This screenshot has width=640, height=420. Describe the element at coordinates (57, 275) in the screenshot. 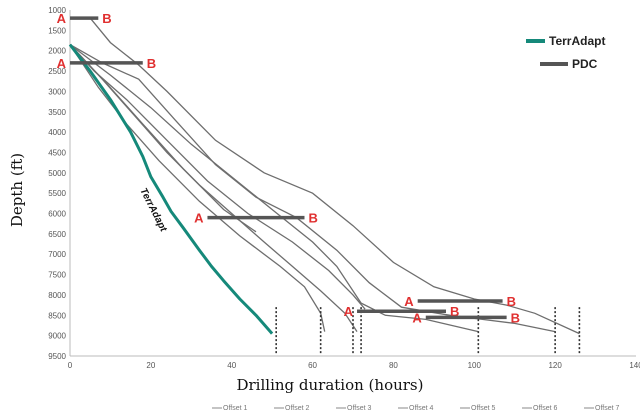

I see `y-tick-label: 7500` at that location.